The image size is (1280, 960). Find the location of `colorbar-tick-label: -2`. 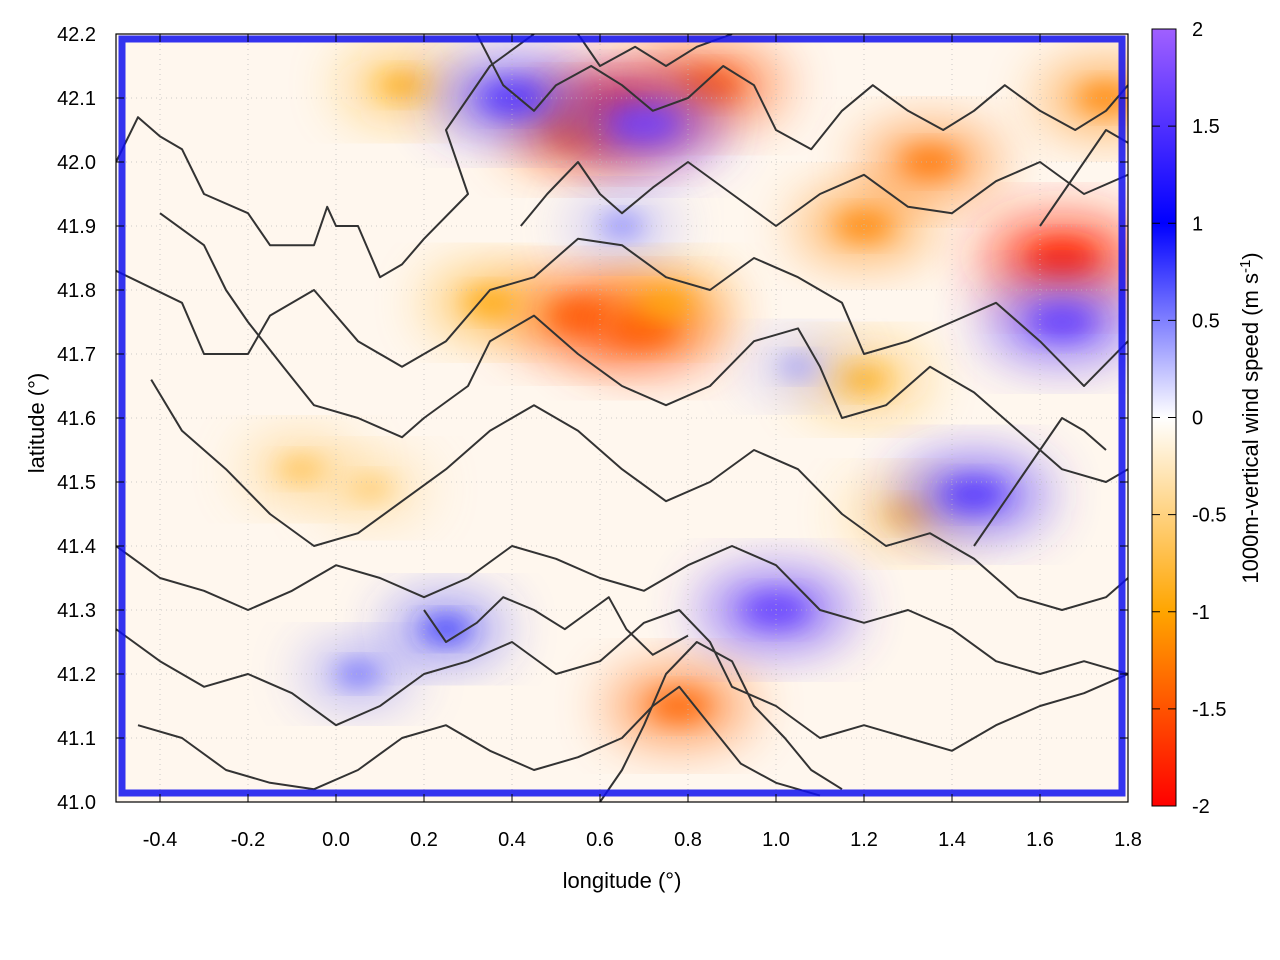

colorbar-tick-label: -2 is located at coordinates (1201, 807).